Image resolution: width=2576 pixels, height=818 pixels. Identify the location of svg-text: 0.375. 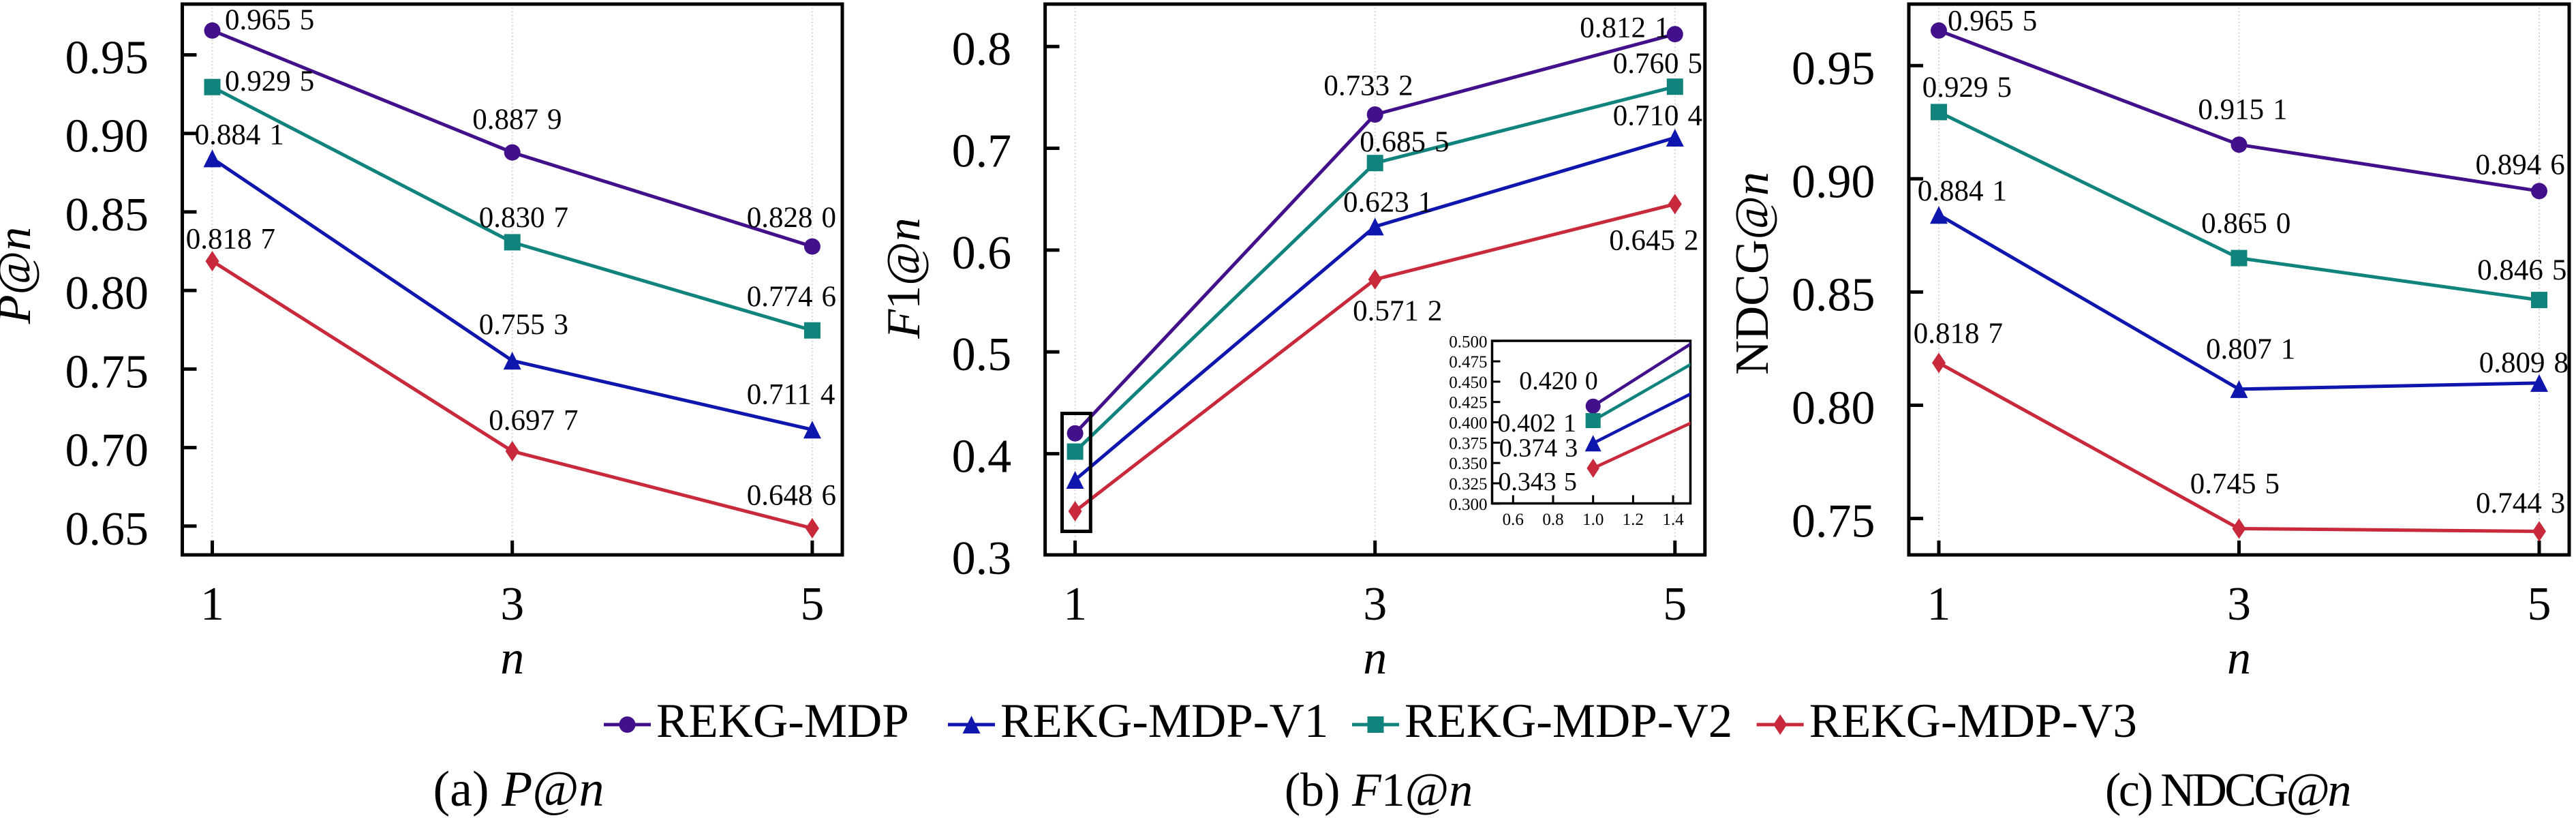
(1468, 443).